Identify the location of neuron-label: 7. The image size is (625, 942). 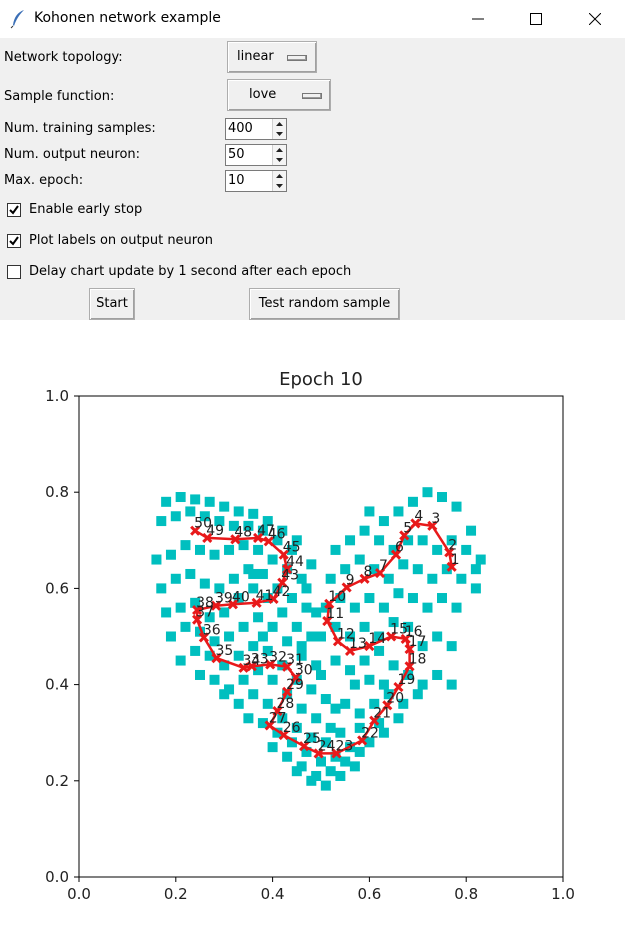
(383, 566).